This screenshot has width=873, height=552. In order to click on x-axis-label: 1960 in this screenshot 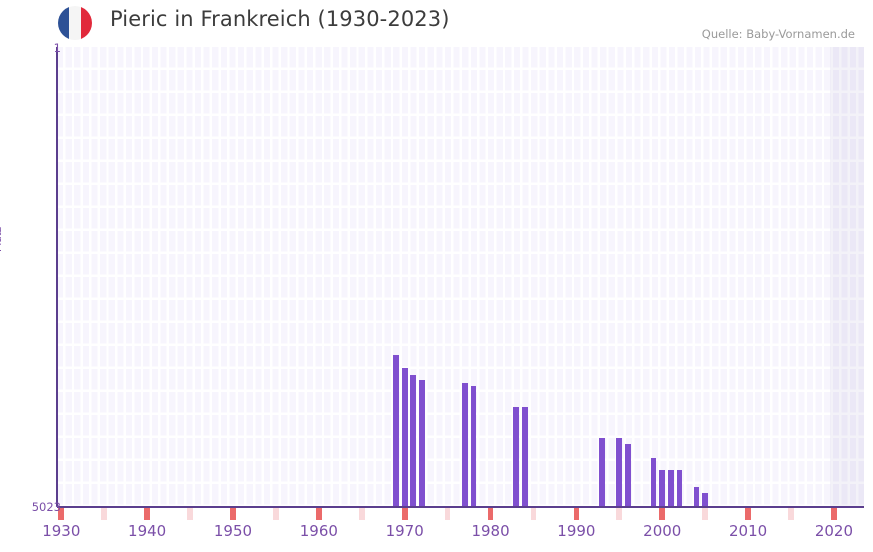, I will do `click(318, 531)`.